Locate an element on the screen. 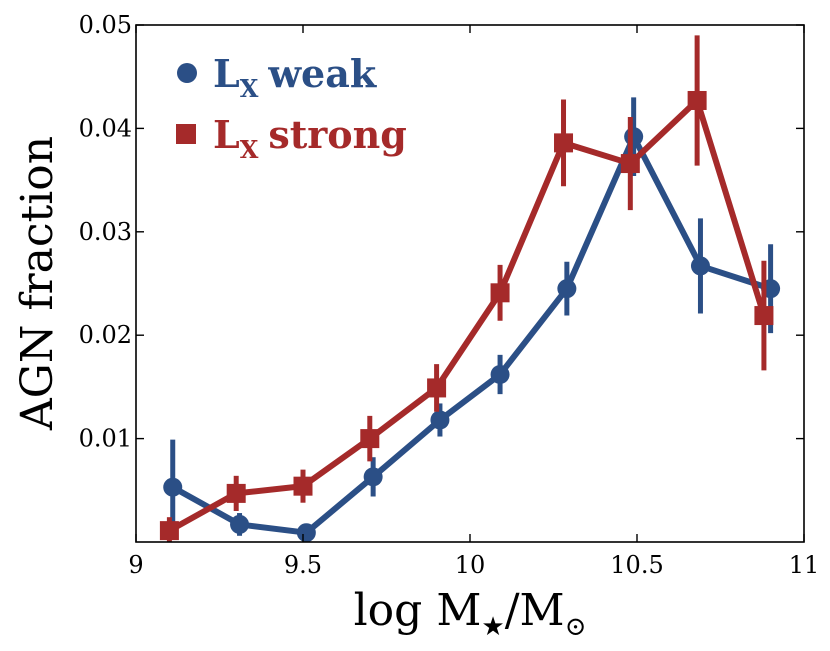 Image resolution: width=830 pixels, height=651 pixels. legend-marker-strong is located at coordinates (186, 134).